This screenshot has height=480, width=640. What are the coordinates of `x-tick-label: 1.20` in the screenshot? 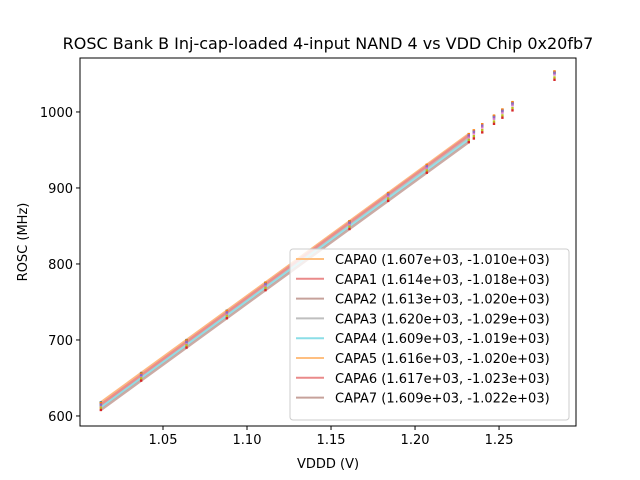 It's located at (415, 440).